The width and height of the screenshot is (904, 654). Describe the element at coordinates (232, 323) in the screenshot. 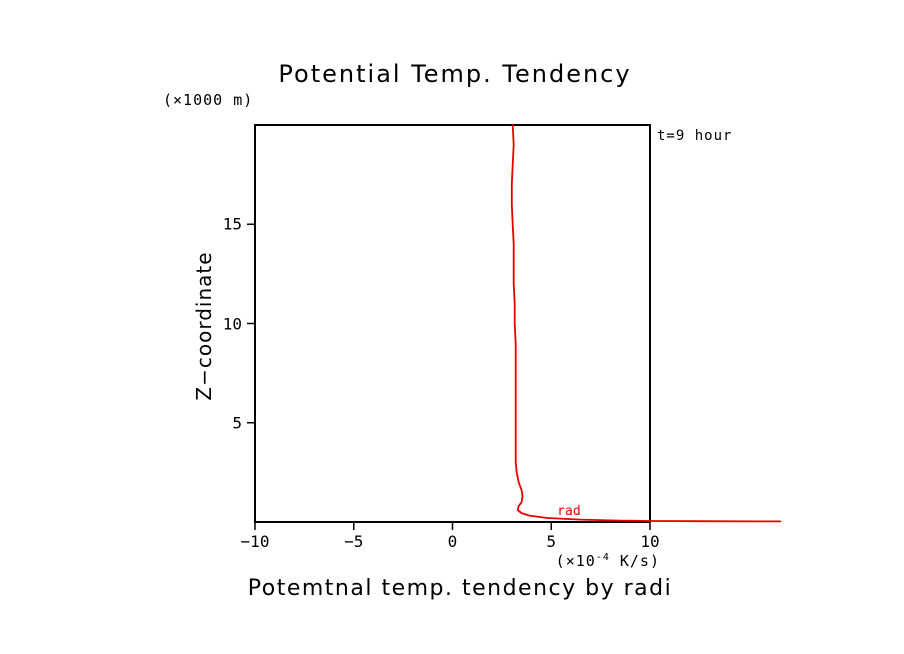

I see `y-tick-label: 10` at that location.